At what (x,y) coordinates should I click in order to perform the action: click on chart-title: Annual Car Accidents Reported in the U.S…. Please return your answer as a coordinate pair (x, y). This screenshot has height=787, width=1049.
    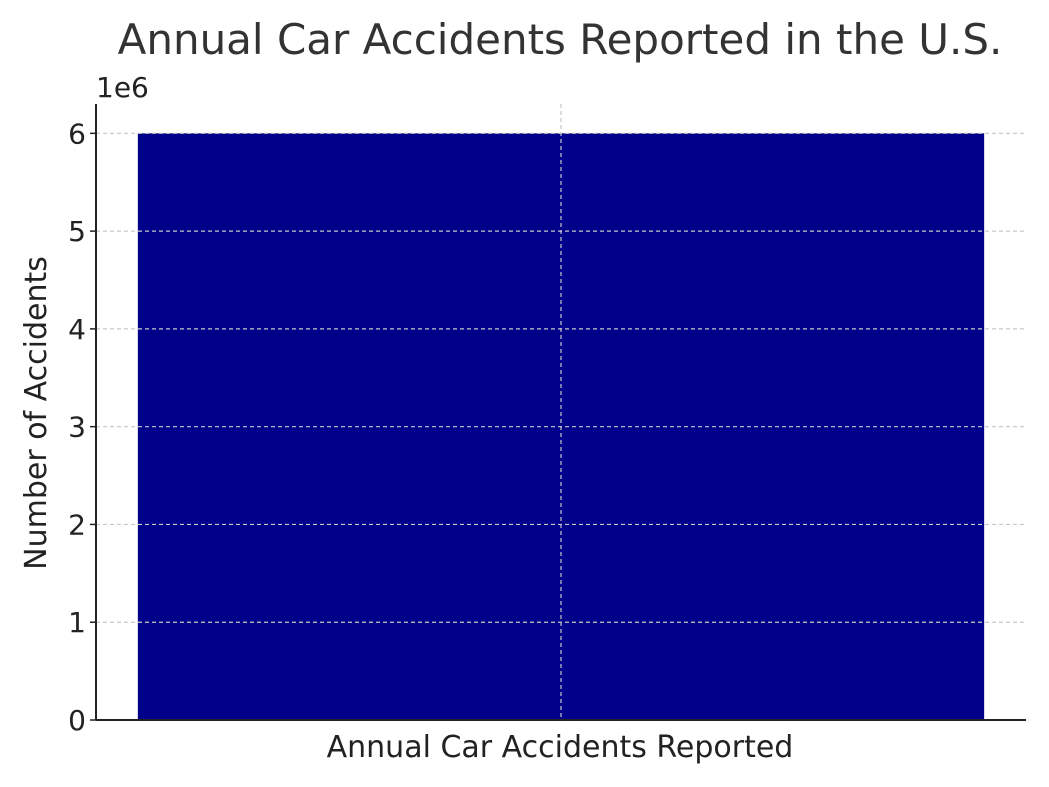
    Looking at the image, I should click on (560, 39).